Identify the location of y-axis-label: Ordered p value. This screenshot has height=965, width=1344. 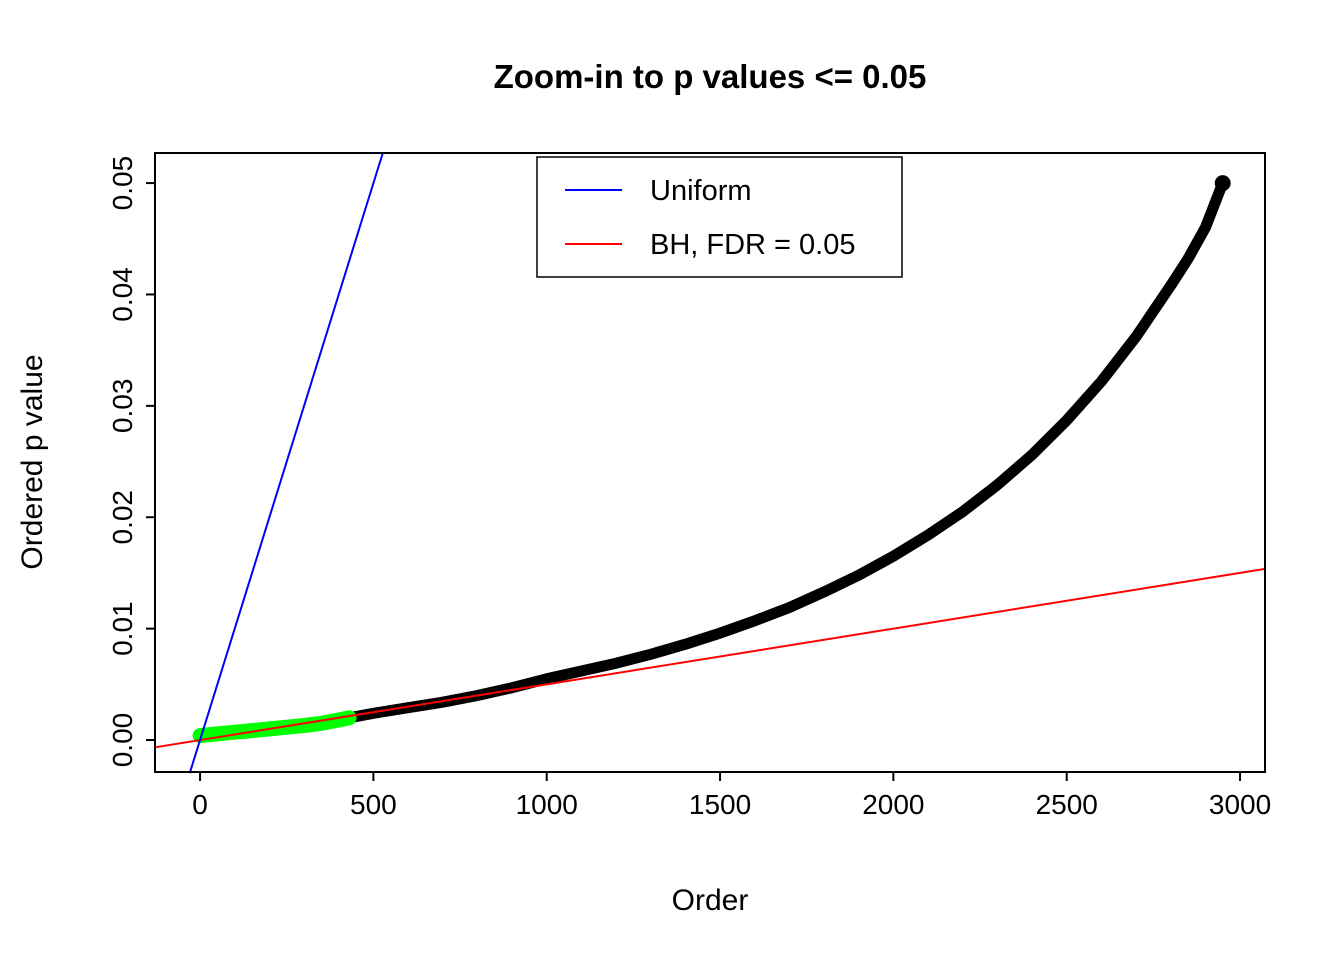
(32, 461).